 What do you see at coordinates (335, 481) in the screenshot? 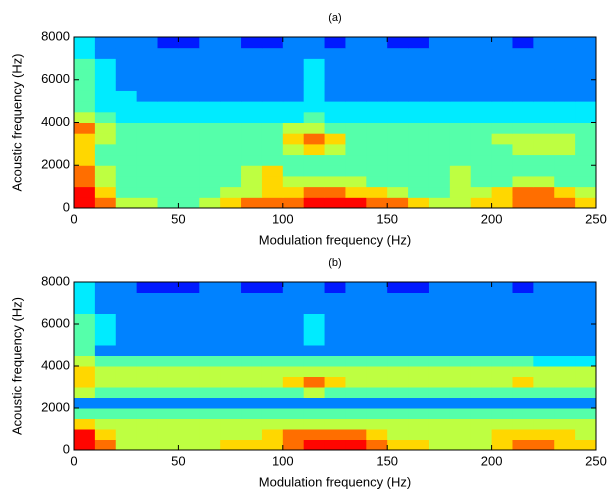
I see `x-axis-label: Modulation frequency (Hz)` at bounding box center [335, 481].